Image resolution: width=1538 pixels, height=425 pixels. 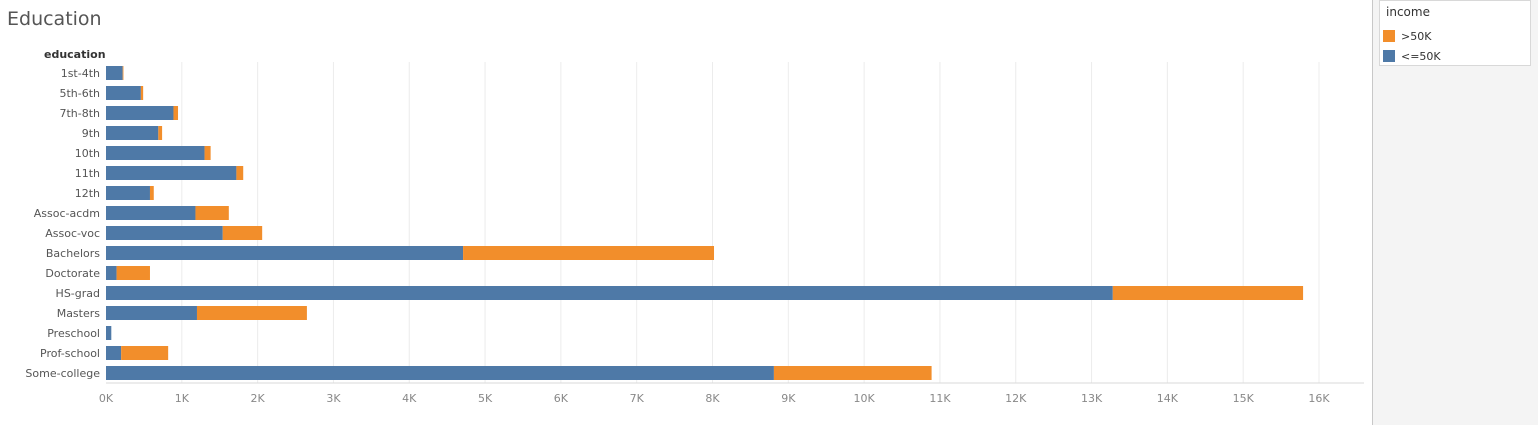 I want to click on category-label: Bachelors, so click(x=73, y=253).